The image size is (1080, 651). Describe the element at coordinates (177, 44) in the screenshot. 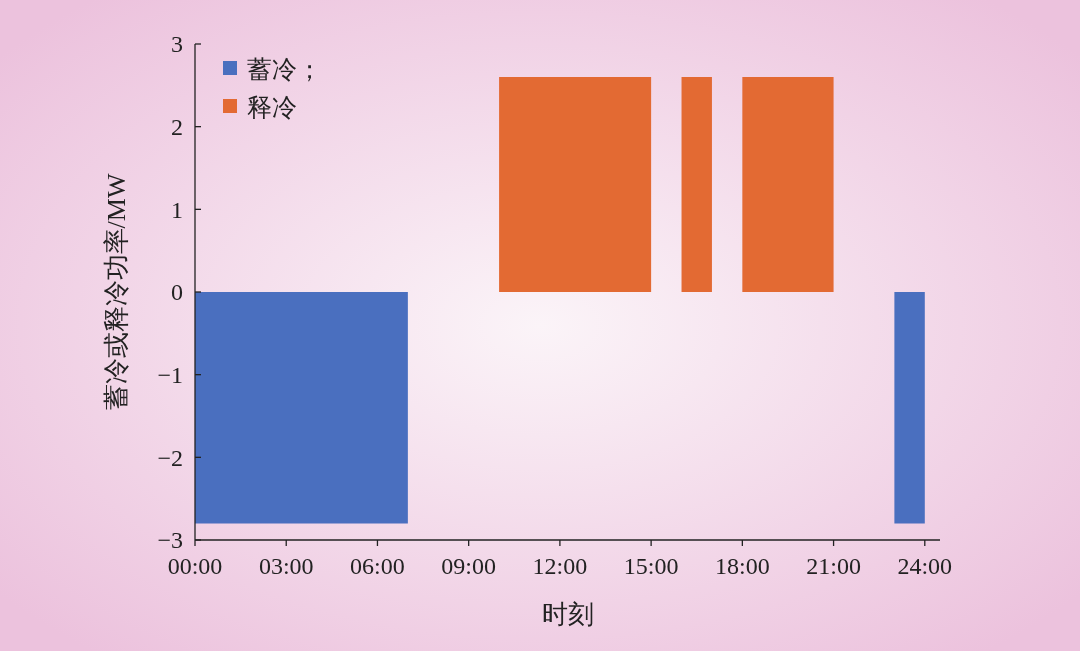

I see `y-tick-label: 3` at that location.